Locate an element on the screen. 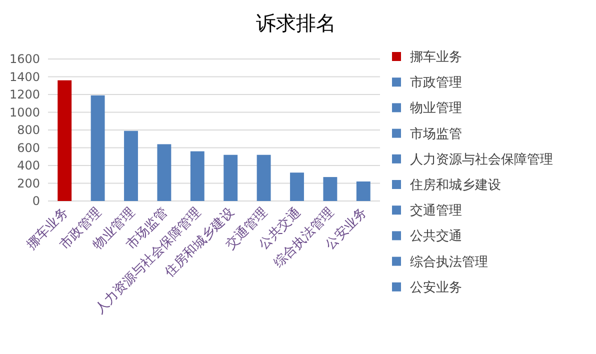 Image resolution: width=596 pixels, height=354 pixels. legend-label: 公安业务 is located at coordinates (436, 287).